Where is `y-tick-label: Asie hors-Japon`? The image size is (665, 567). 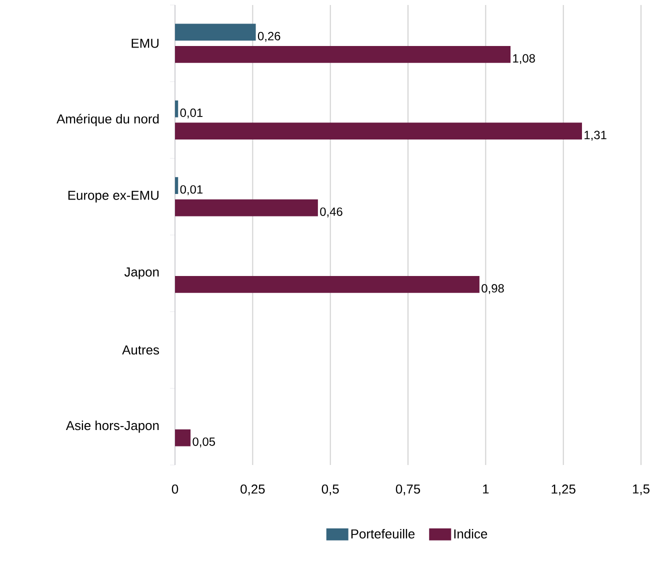
y-tick-label: Asie hors-Japon is located at coordinates (112, 426).